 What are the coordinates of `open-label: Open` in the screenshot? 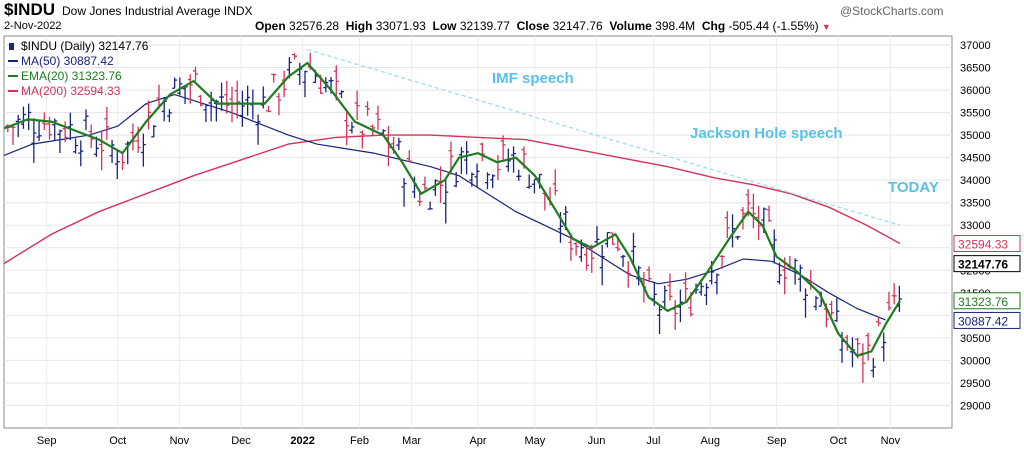 It's located at (270, 26).